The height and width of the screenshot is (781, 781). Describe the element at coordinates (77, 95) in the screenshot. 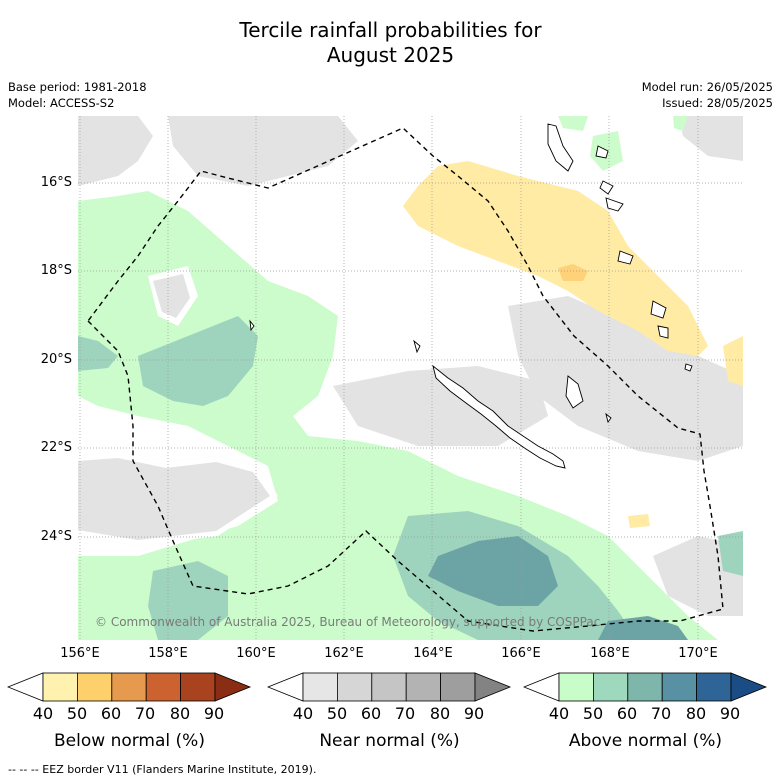

I see `info-left: Base period: 1981-2018 Model: ACCESS-S2` at that location.